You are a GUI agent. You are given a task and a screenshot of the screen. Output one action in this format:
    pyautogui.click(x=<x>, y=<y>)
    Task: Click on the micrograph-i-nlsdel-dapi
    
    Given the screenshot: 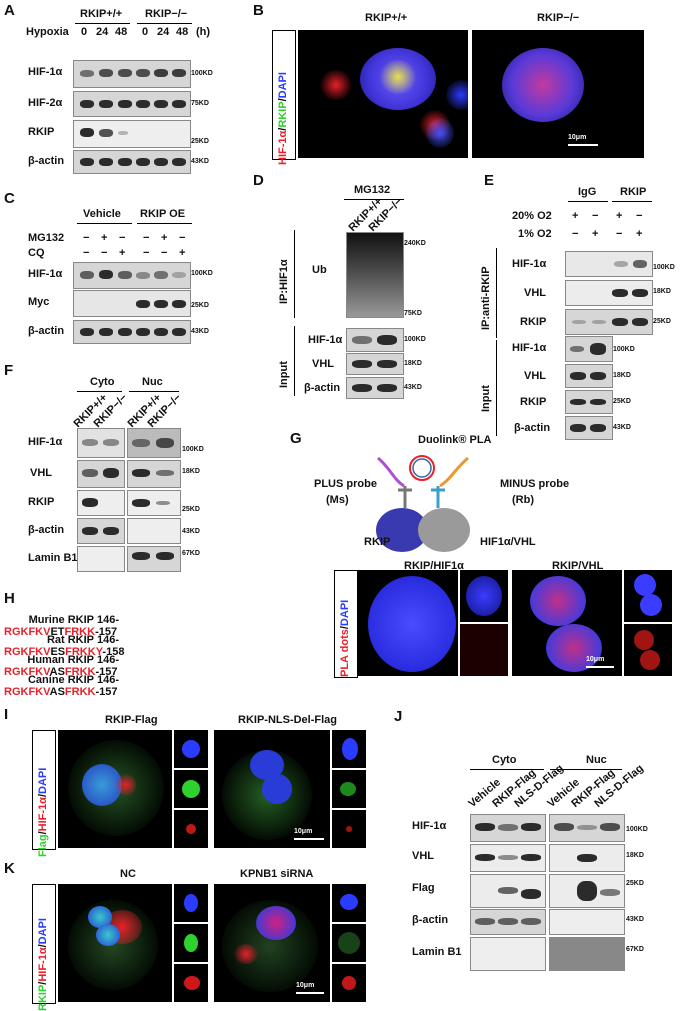 What is the action you would take?
    pyautogui.click(x=349, y=749)
    